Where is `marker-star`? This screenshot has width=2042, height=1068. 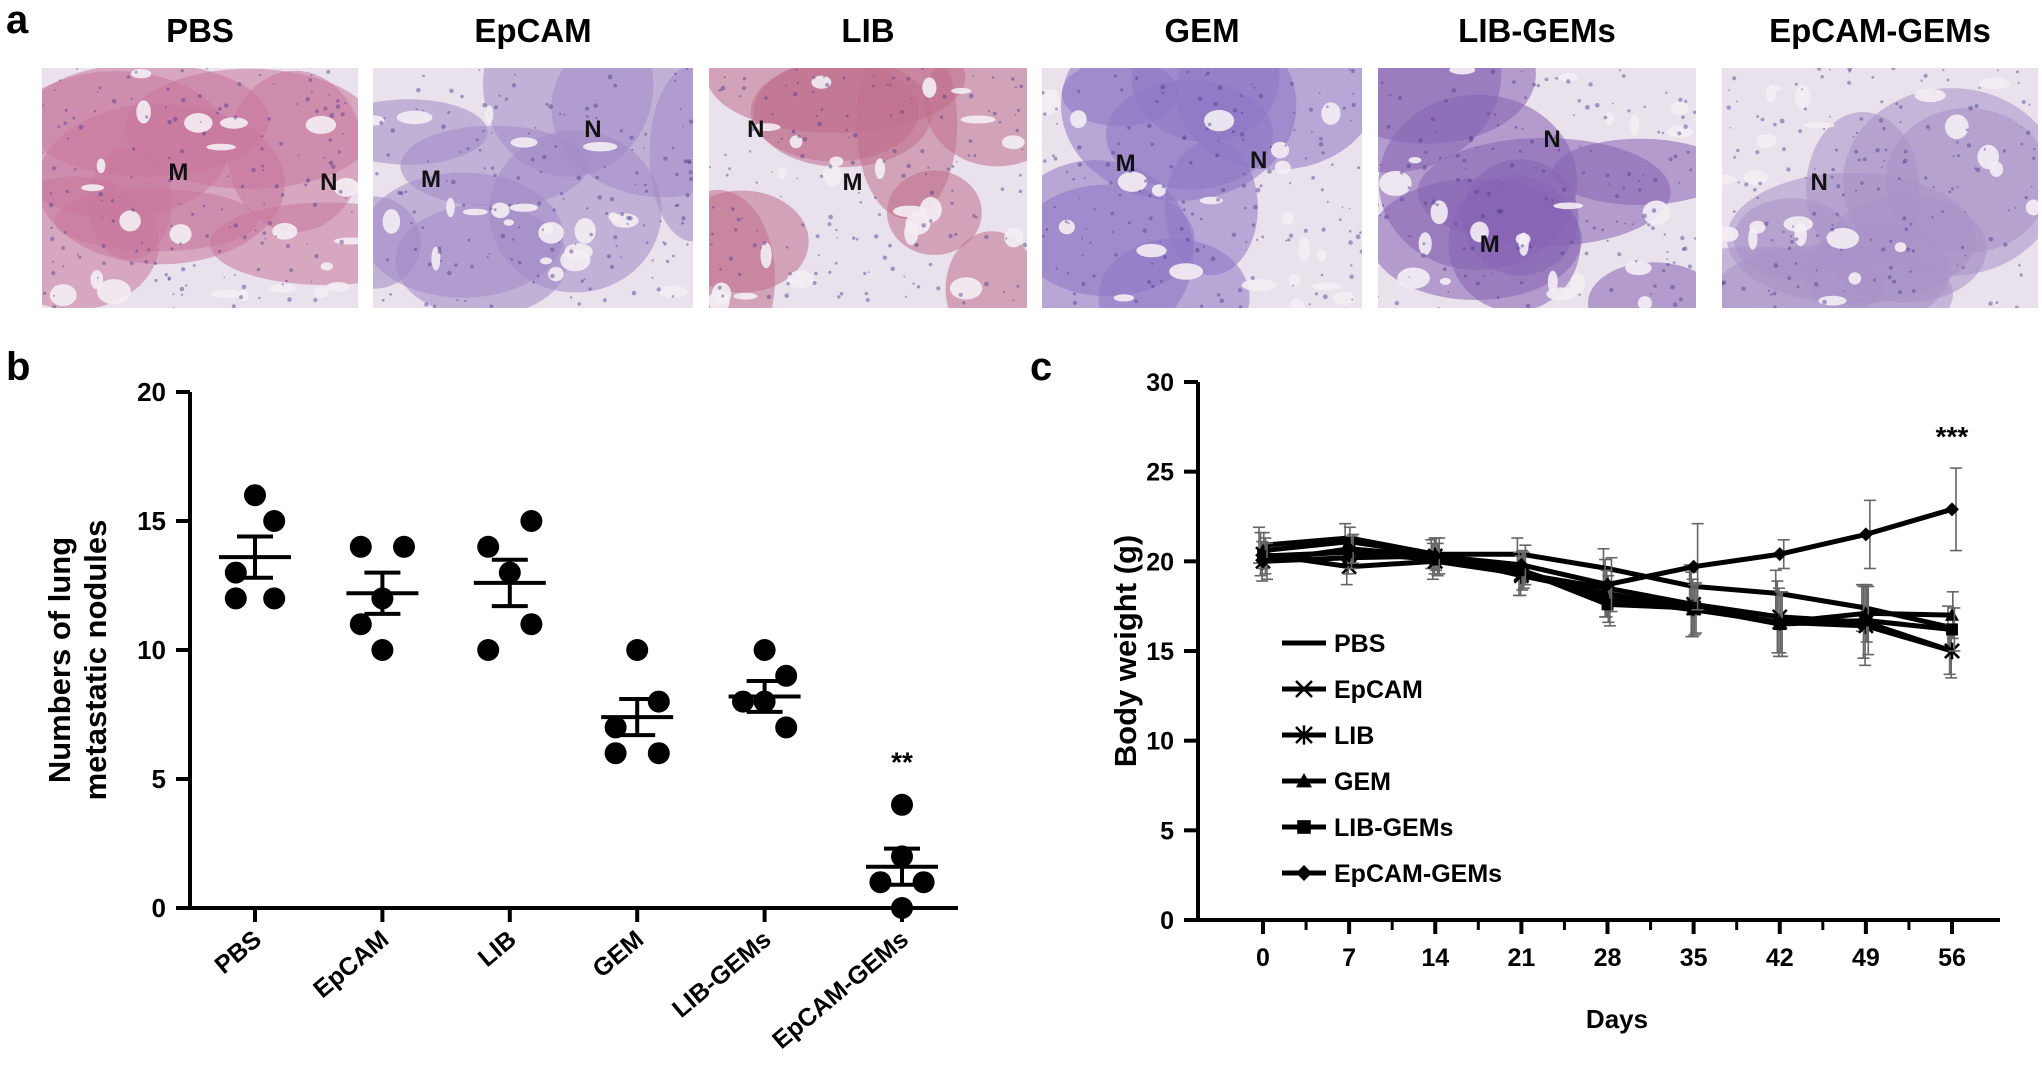
marker-star is located at coordinates (1304, 735).